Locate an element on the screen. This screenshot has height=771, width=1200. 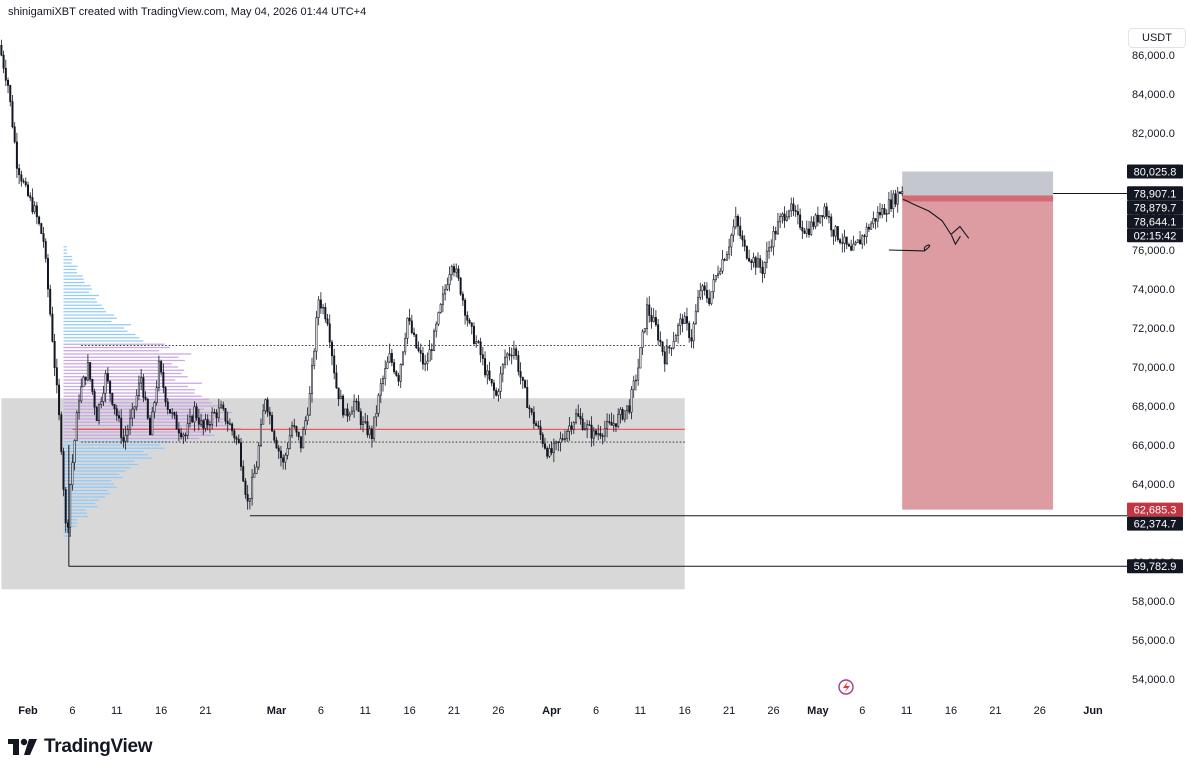
time-tick-label: 26 is located at coordinates (773, 711).